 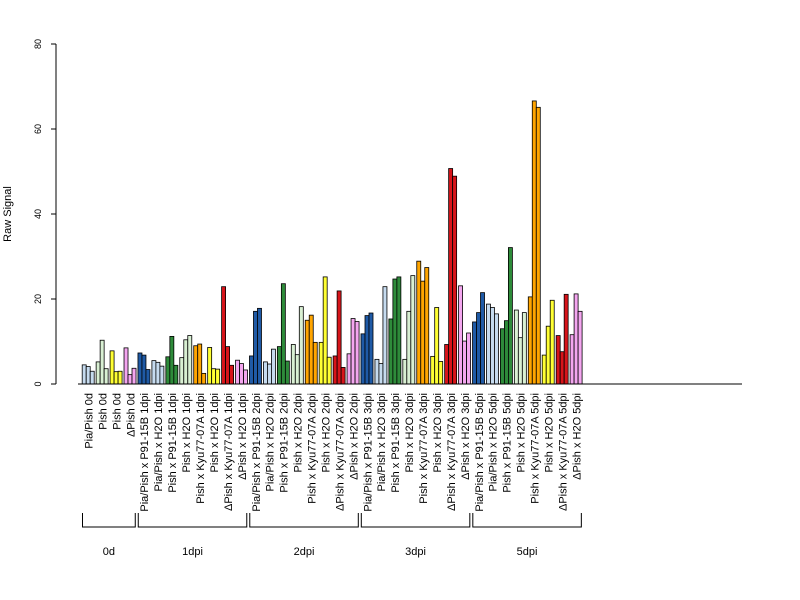 I want to click on category-label: Pish x P91-15B 2dpi, so click(x=285, y=443).